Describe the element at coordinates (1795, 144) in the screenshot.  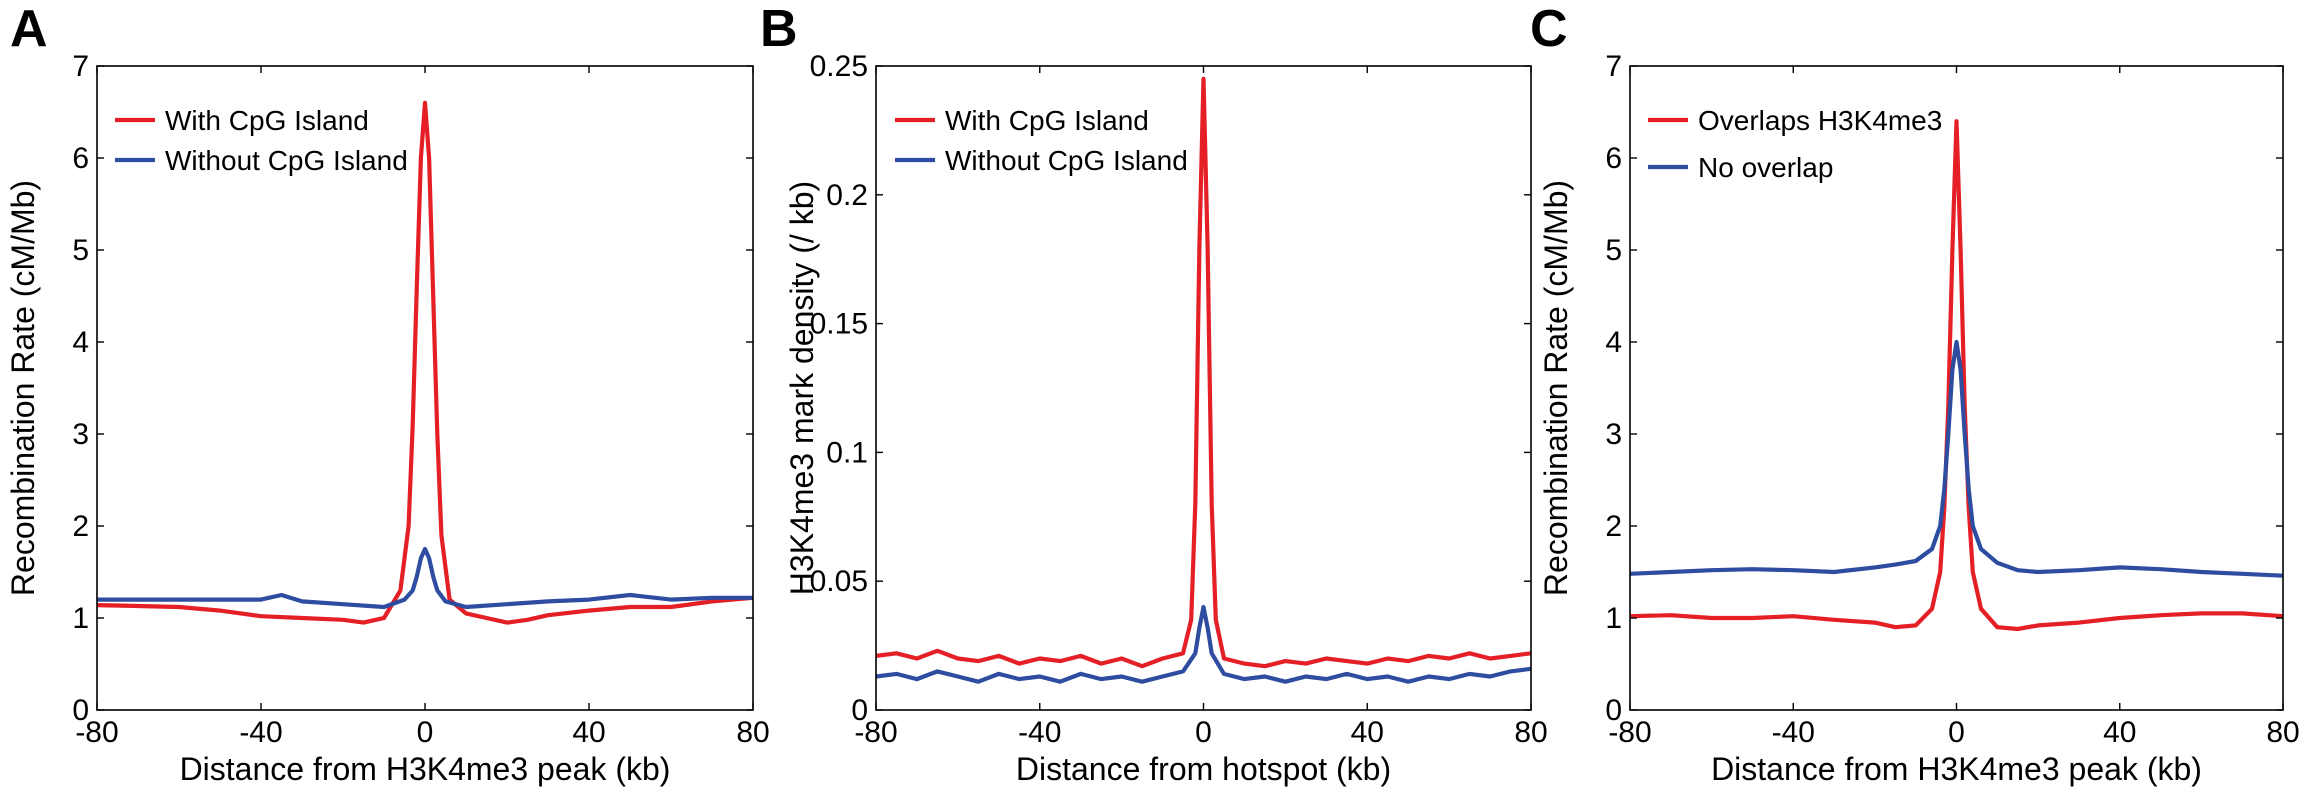
I see `legend: Overlaps H3K4me3 No overlap` at that location.